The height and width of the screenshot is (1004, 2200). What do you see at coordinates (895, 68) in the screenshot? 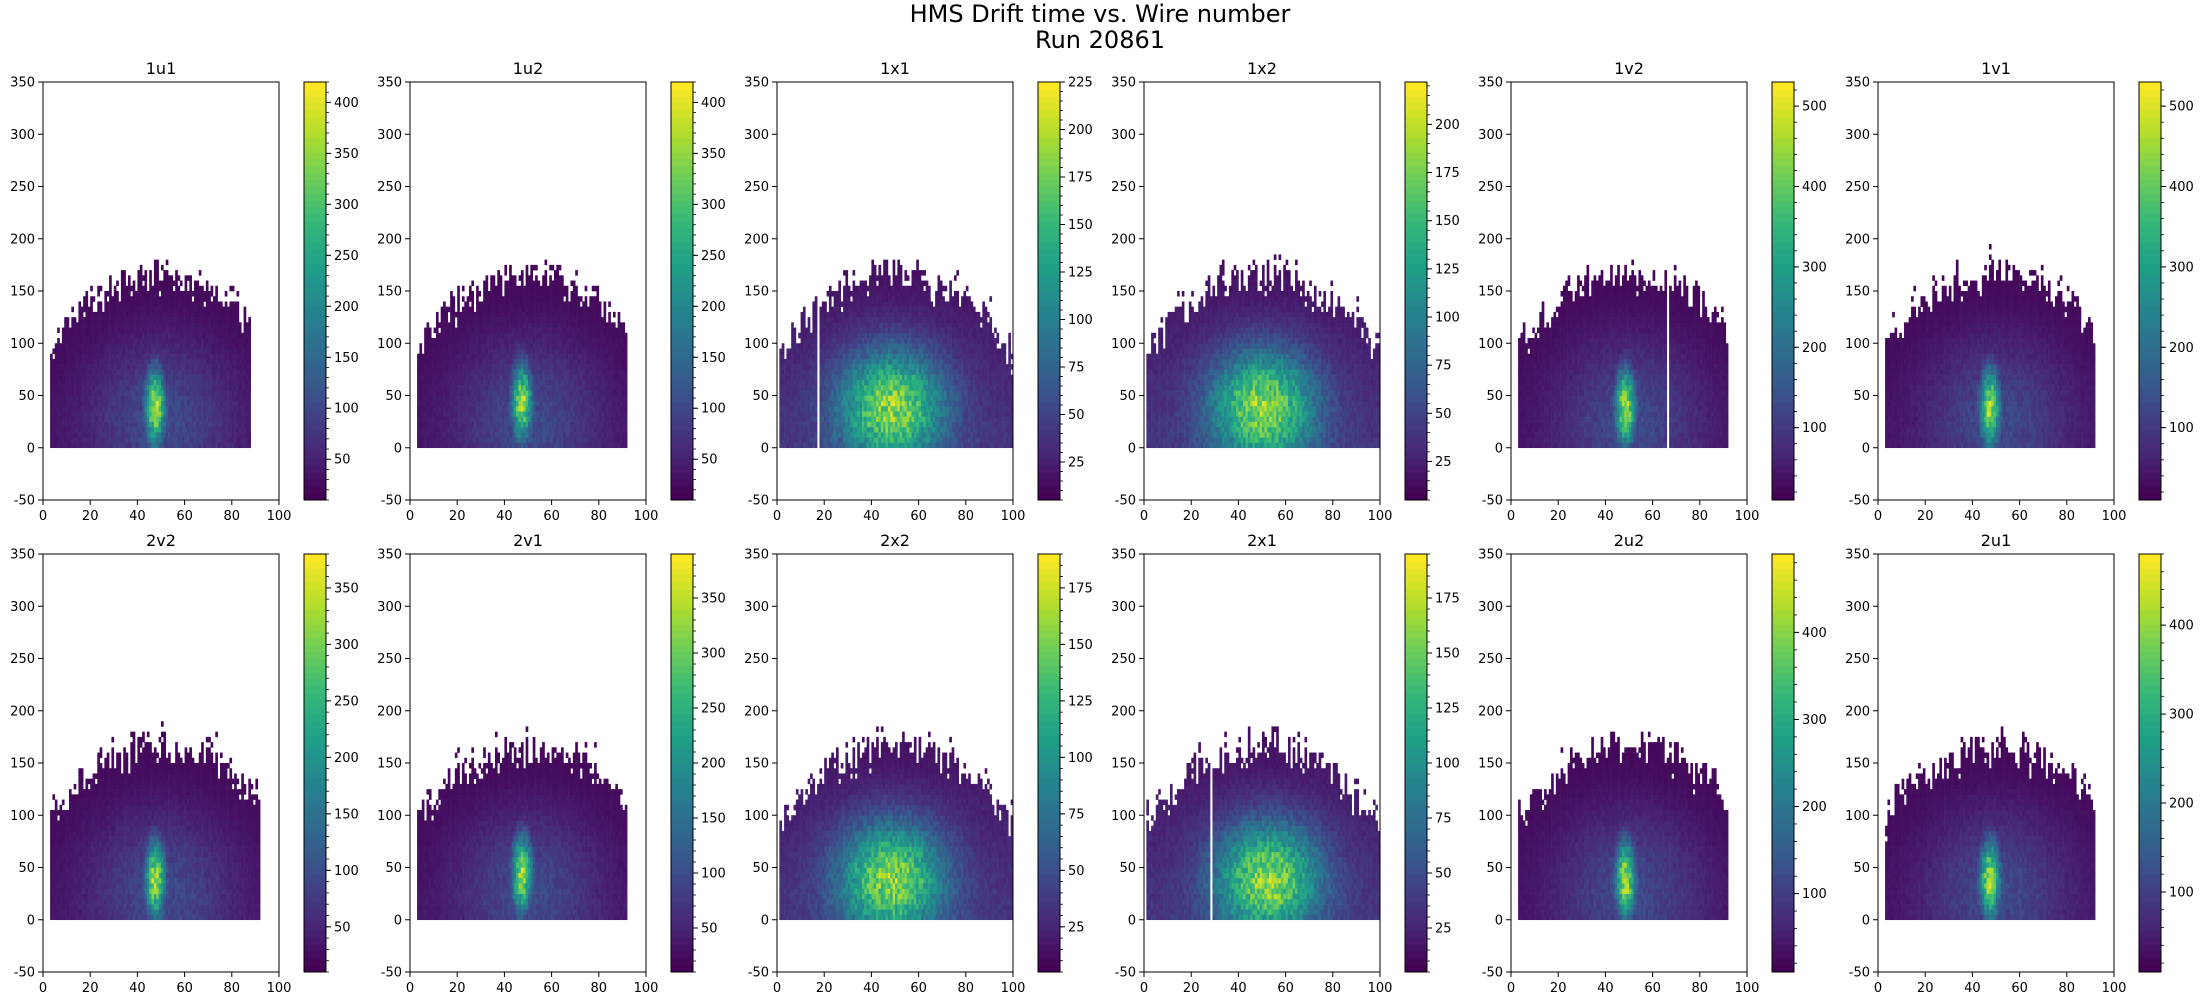
I see `subplot-title: 1x1` at bounding box center [895, 68].